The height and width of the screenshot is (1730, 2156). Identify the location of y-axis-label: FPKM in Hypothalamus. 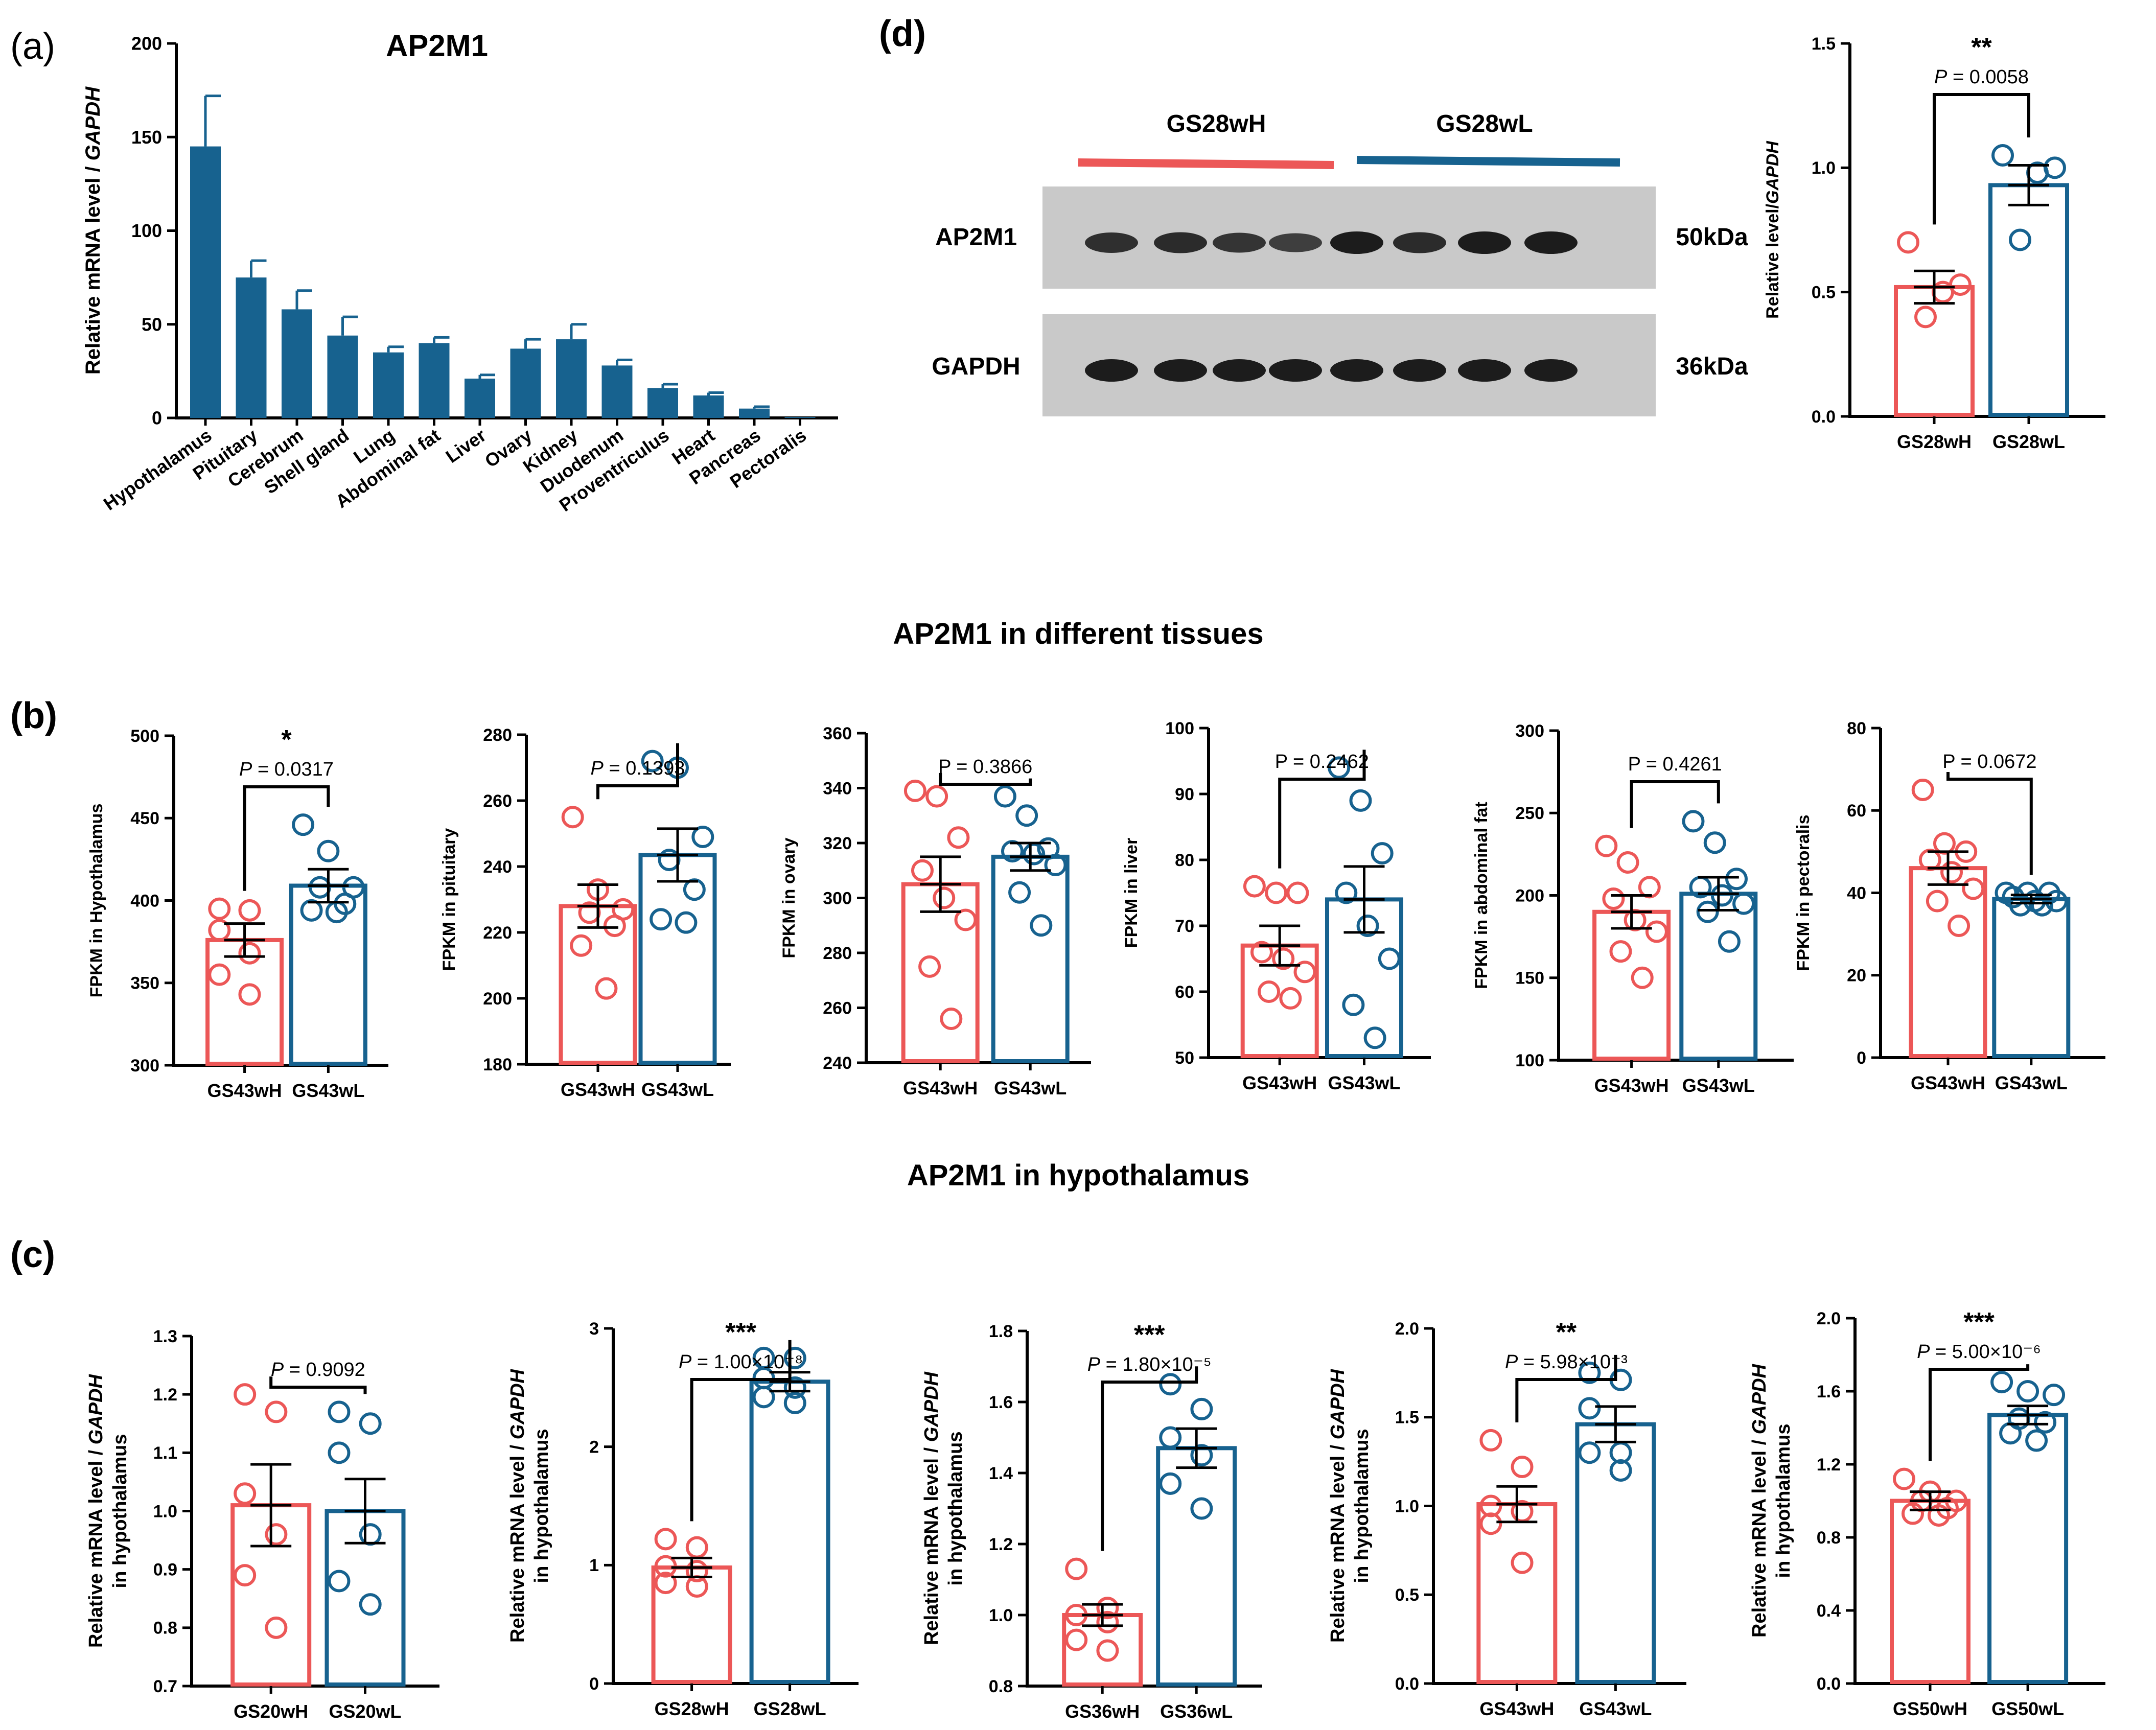
(96, 901).